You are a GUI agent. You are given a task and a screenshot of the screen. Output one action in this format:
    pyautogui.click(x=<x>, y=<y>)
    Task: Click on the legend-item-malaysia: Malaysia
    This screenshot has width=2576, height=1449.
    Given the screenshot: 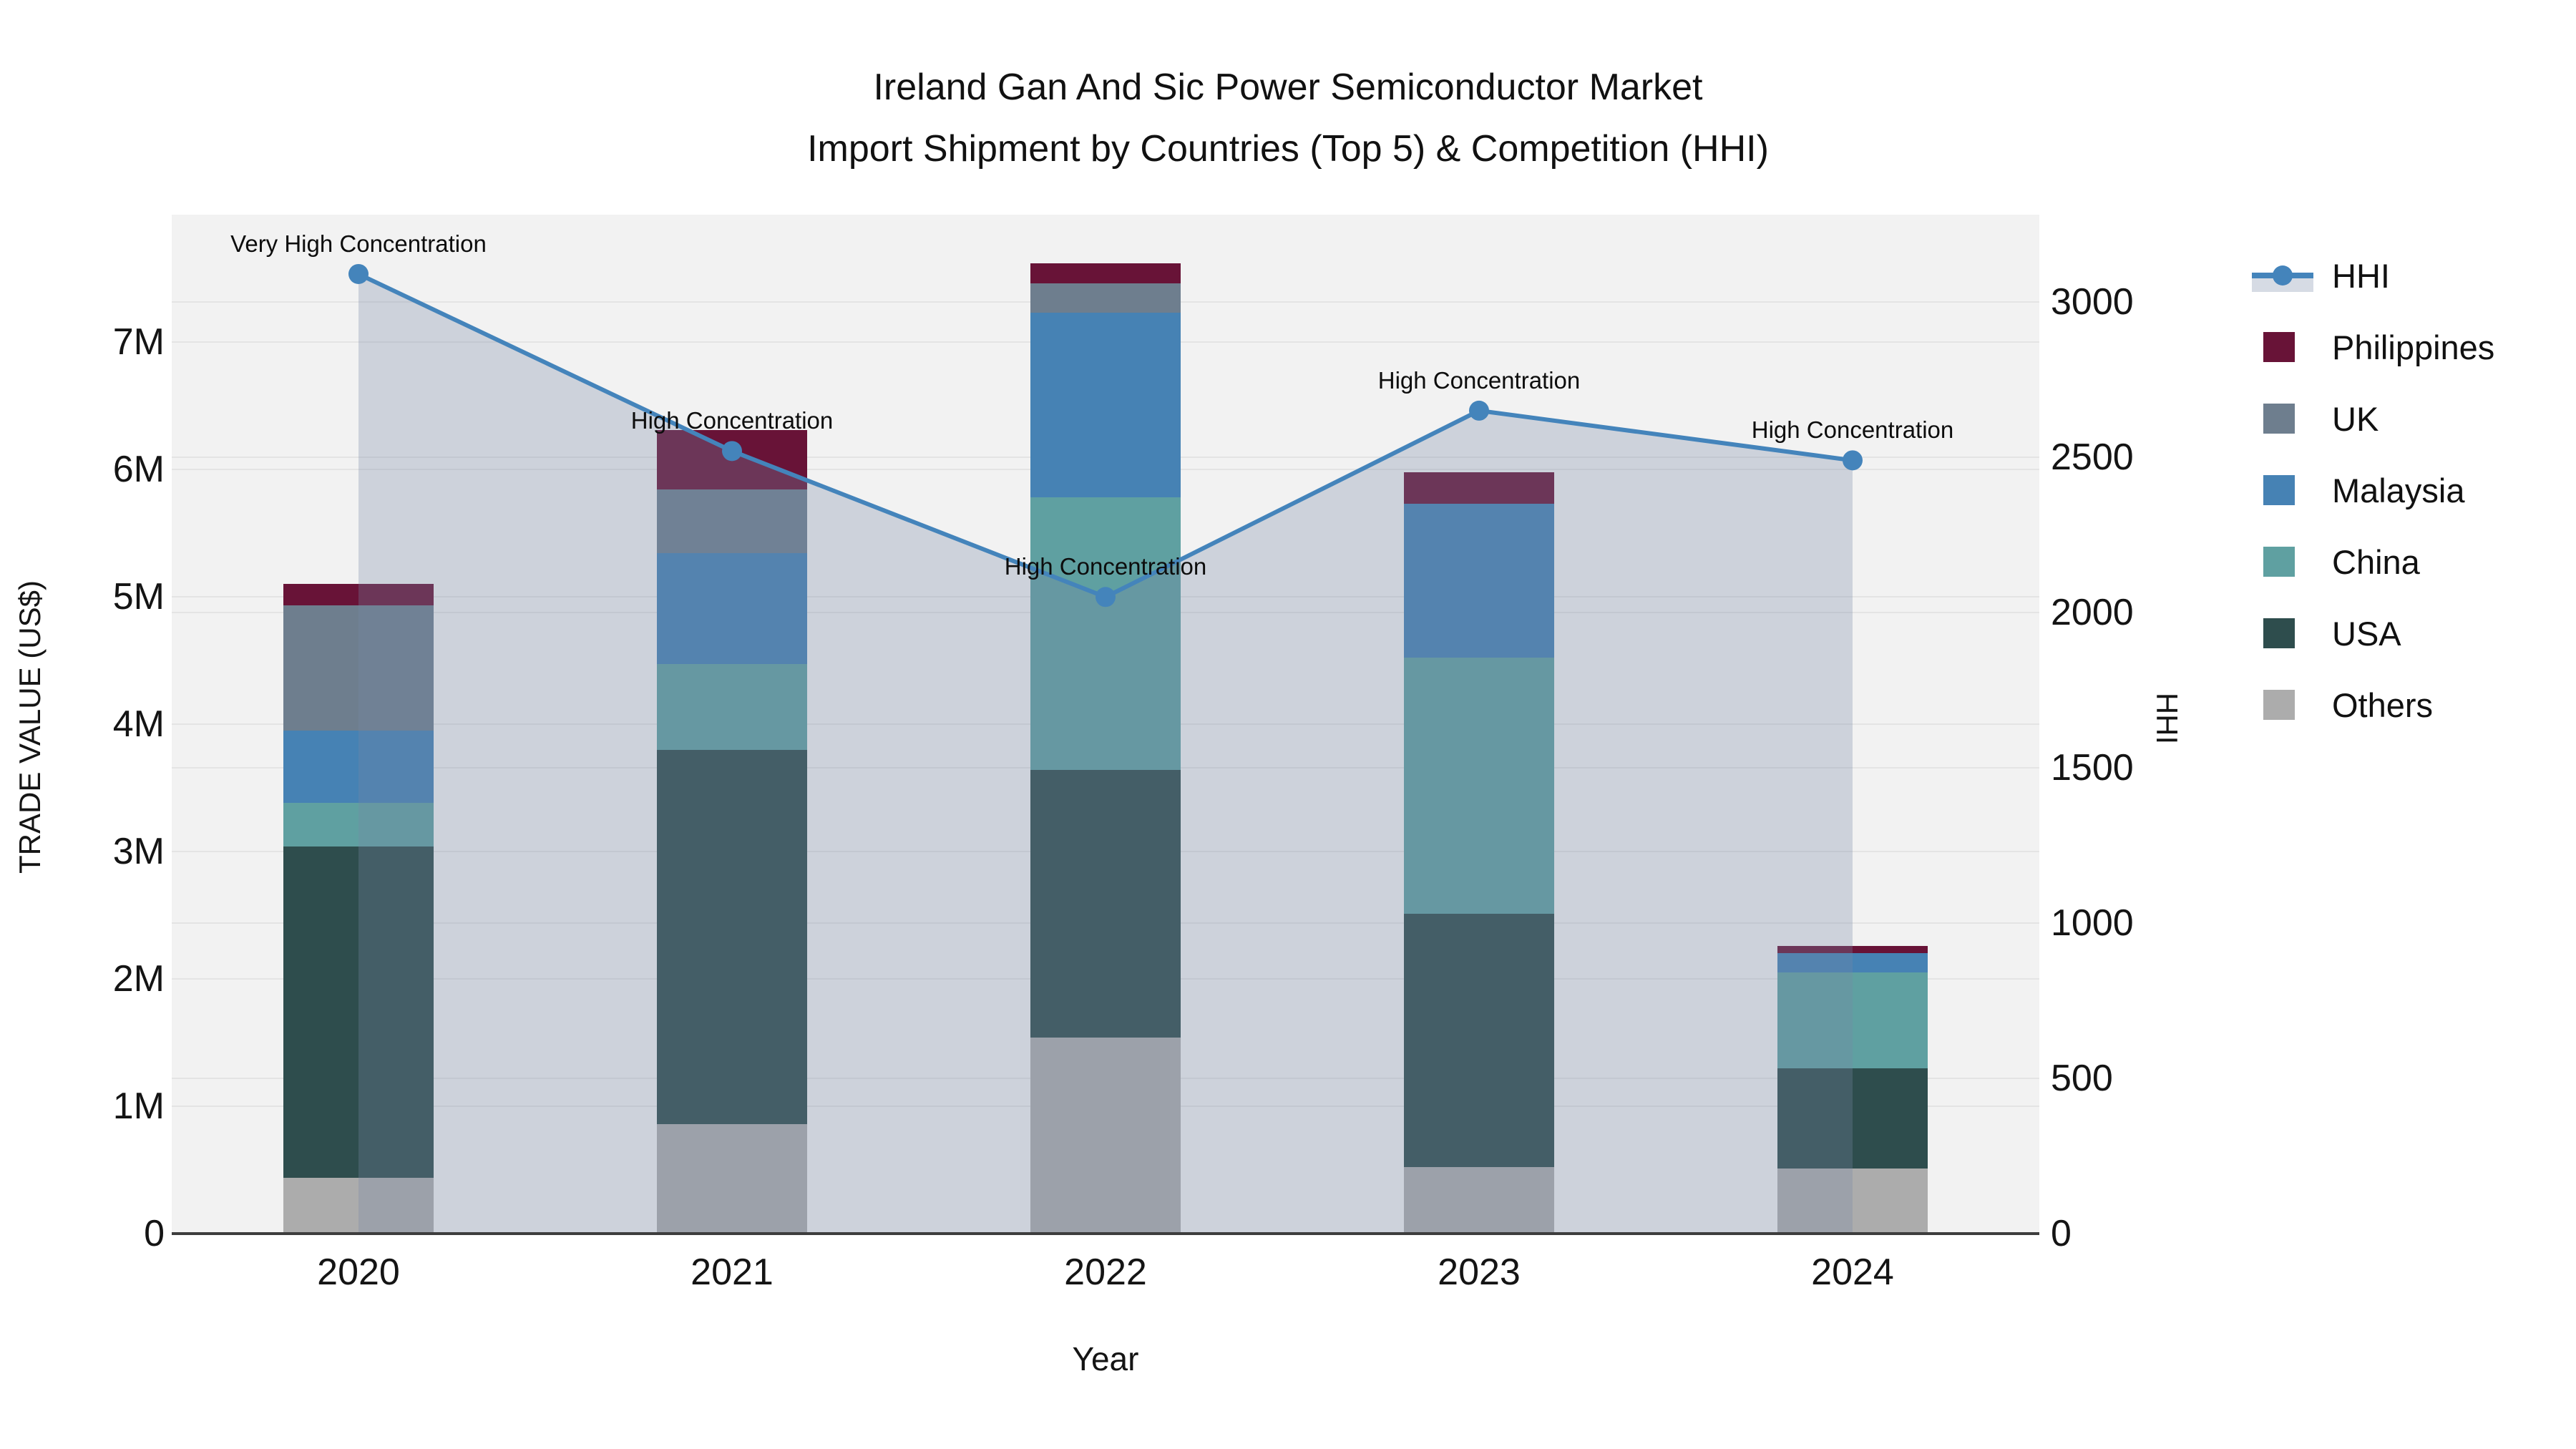 What is the action you would take?
    pyautogui.click(x=2373, y=490)
    